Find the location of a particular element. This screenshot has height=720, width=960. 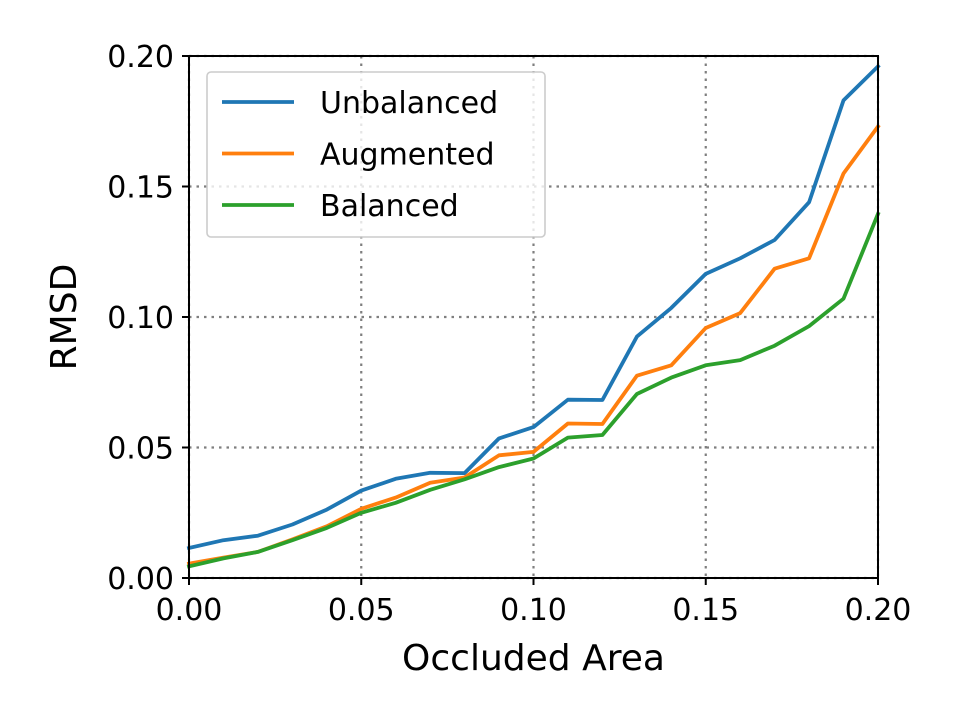

x-tick-label: 0.15 is located at coordinates (705, 610).